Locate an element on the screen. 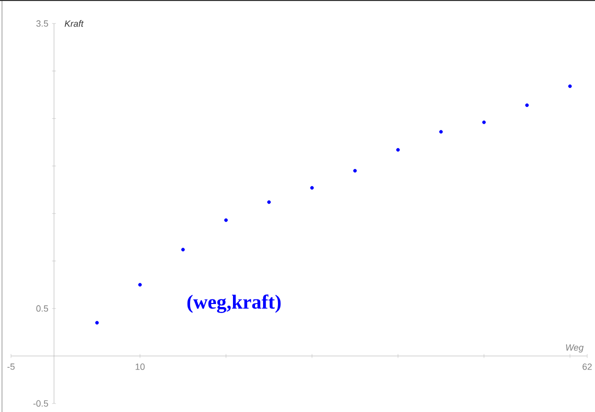  x-tick-label: 10 is located at coordinates (140, 367).